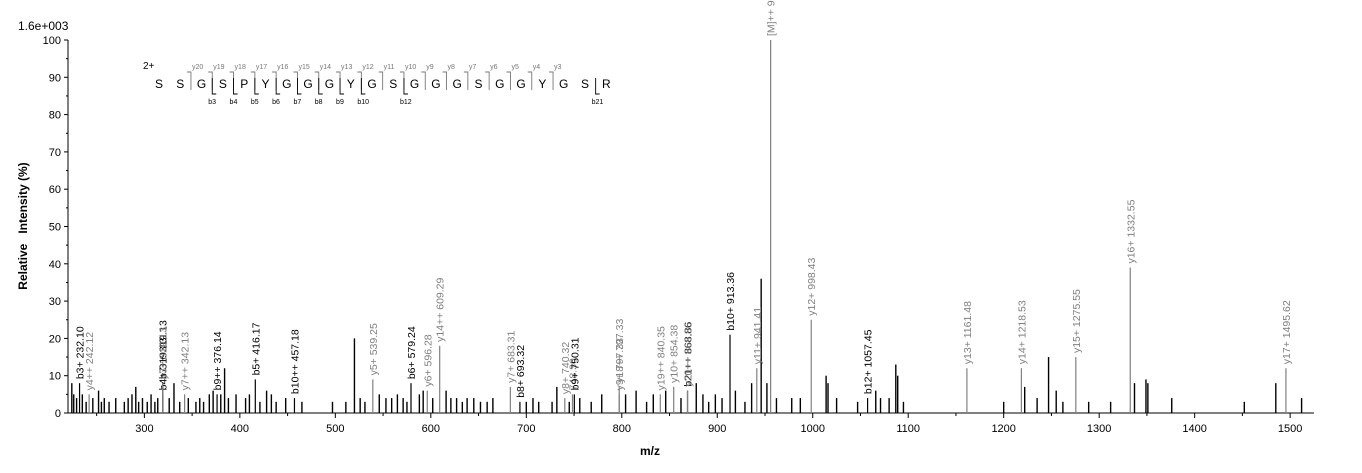 The width and height of the screenshot is (1362, 473). I want to click on x-tick-label: 900, so click(717, 429).